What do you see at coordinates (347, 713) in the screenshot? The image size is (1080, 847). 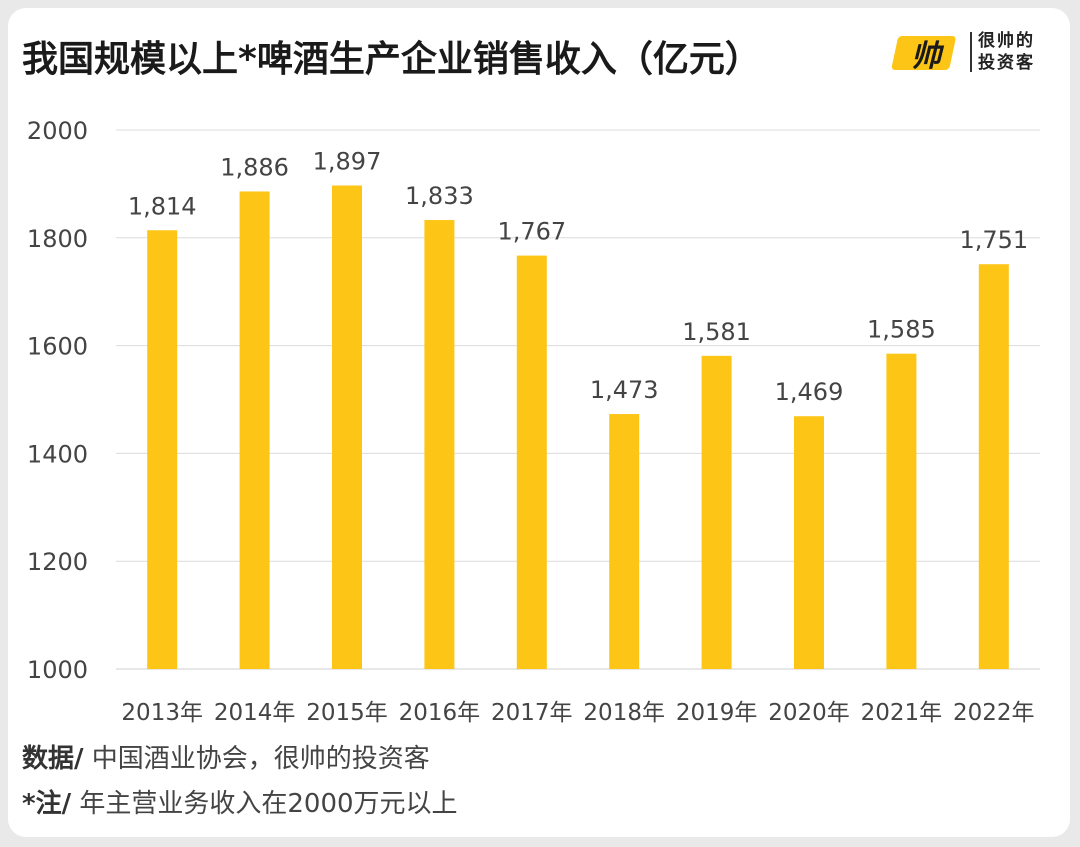 I see `x-tick-label: 2015年` at bounding box center [347, 713].